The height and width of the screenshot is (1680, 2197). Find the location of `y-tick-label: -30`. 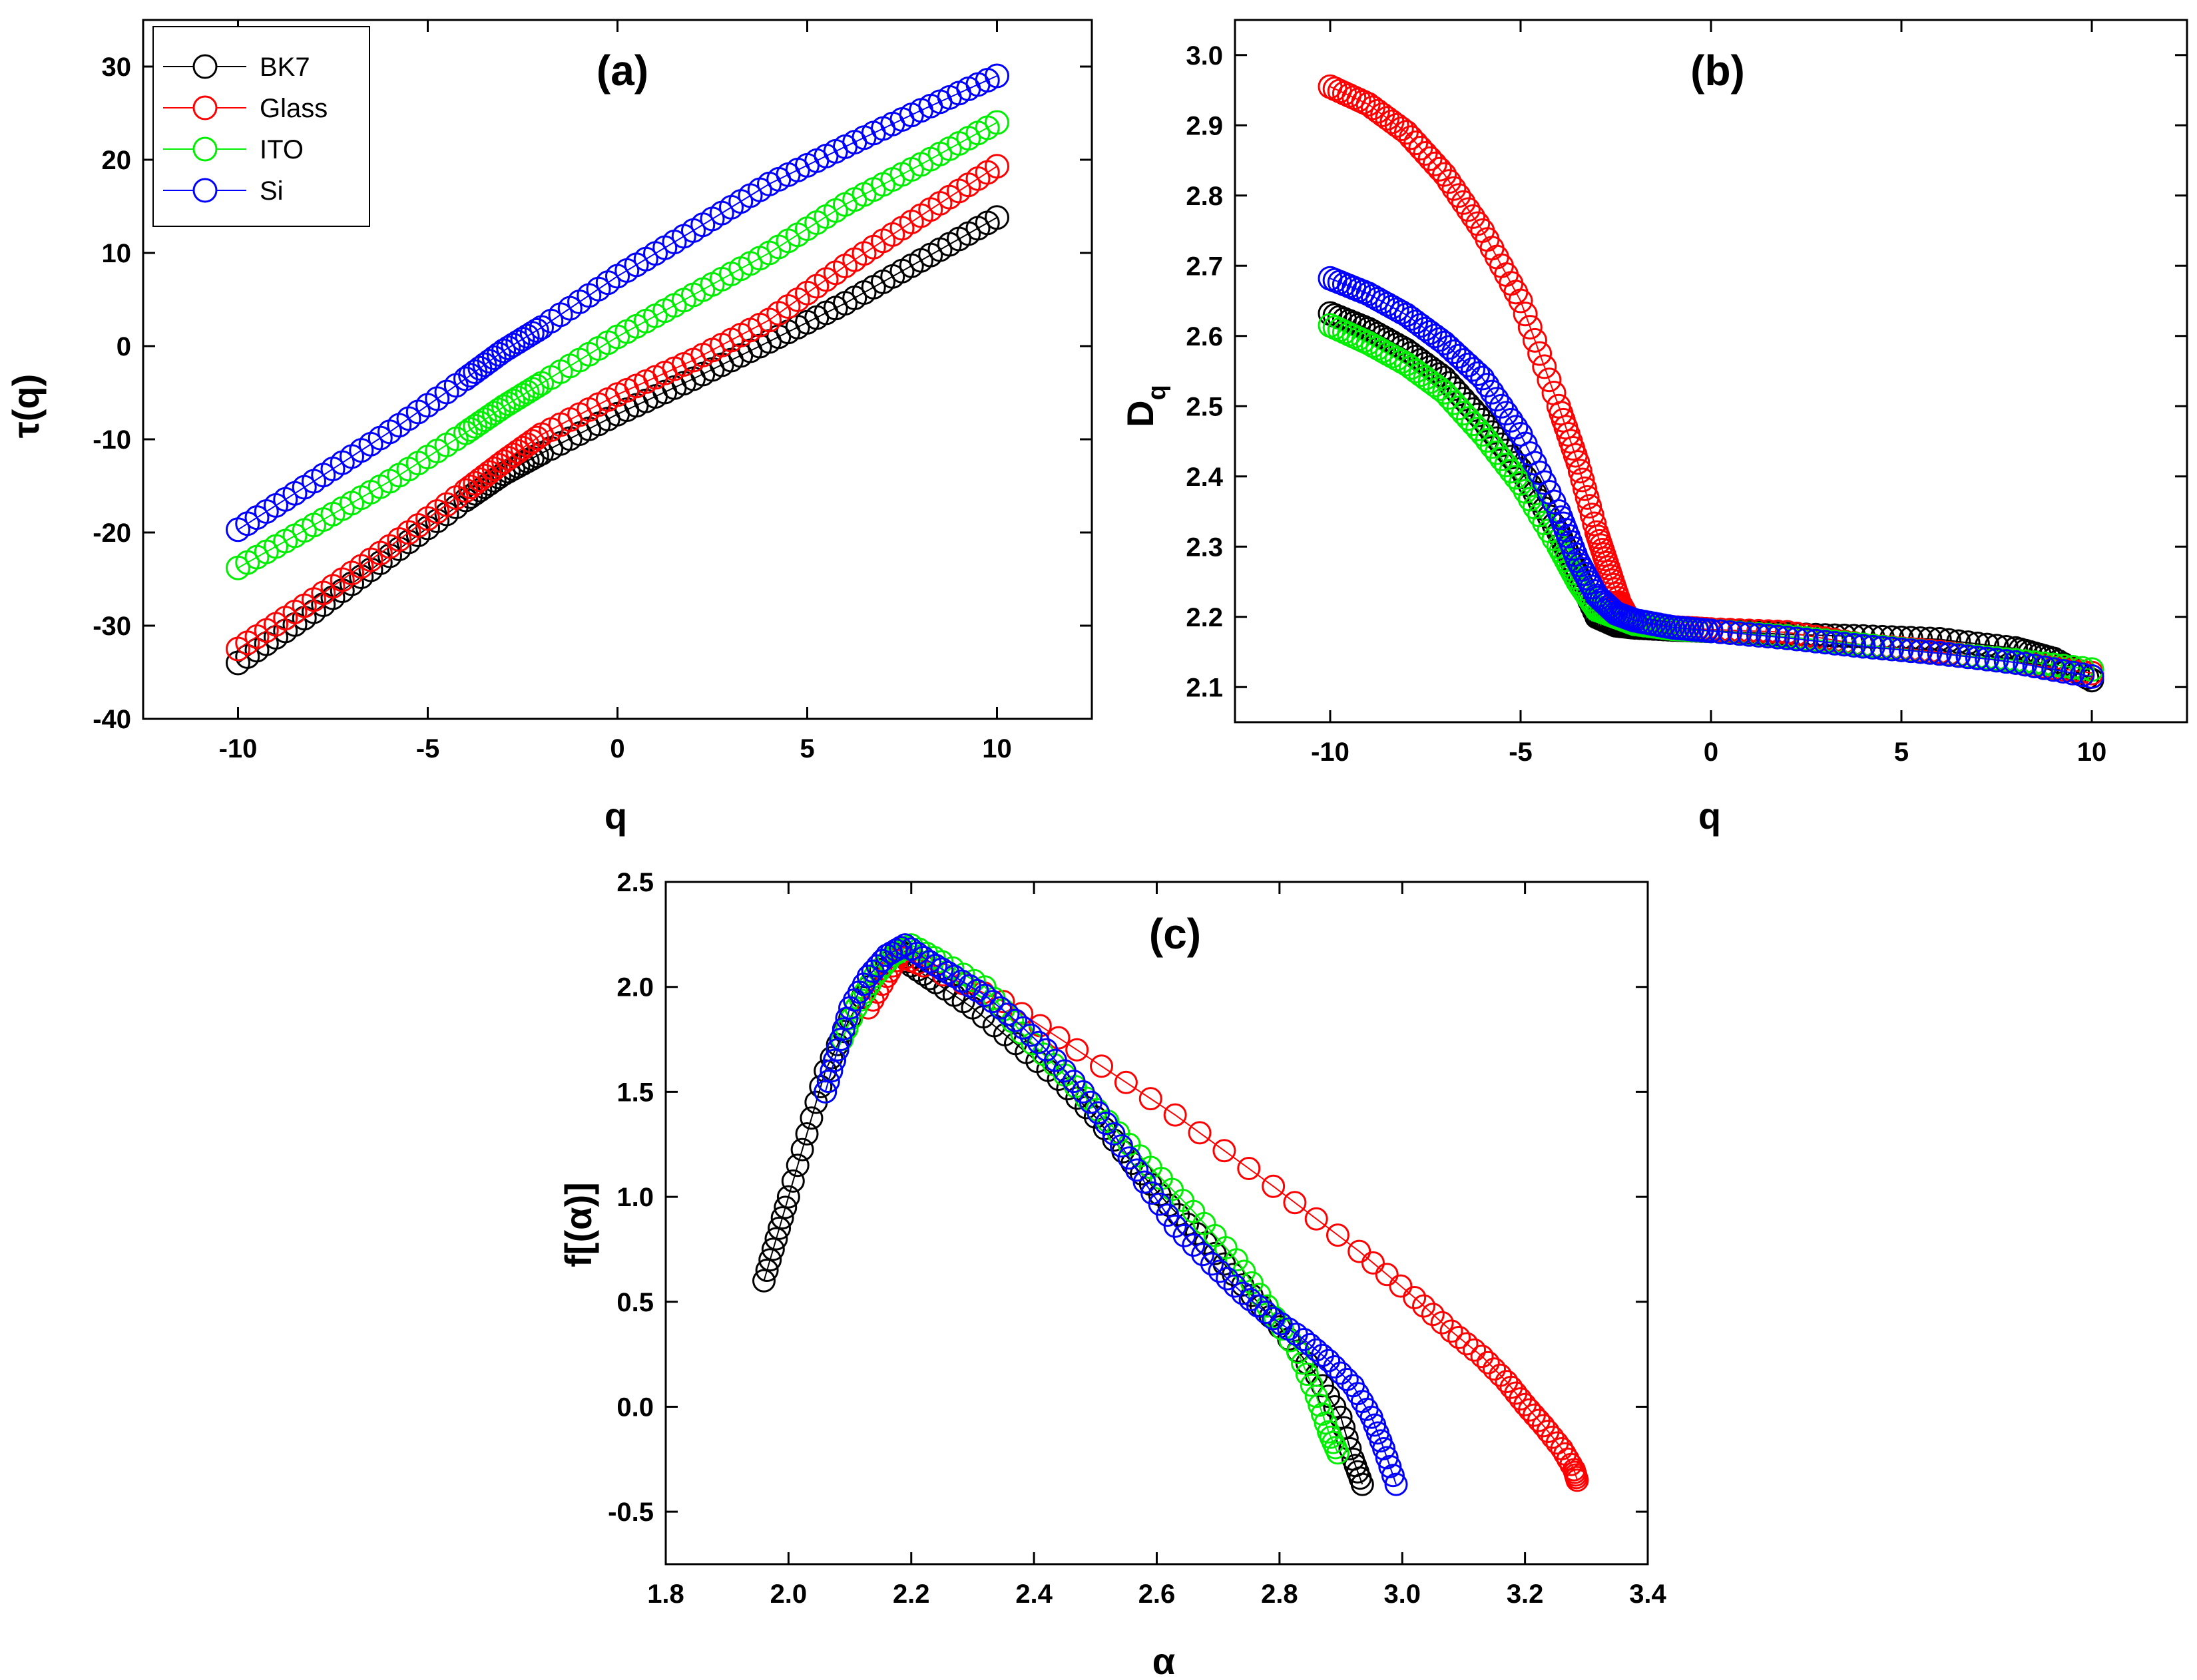

y-tick-label: -30 is located at coordinates (112, 626).